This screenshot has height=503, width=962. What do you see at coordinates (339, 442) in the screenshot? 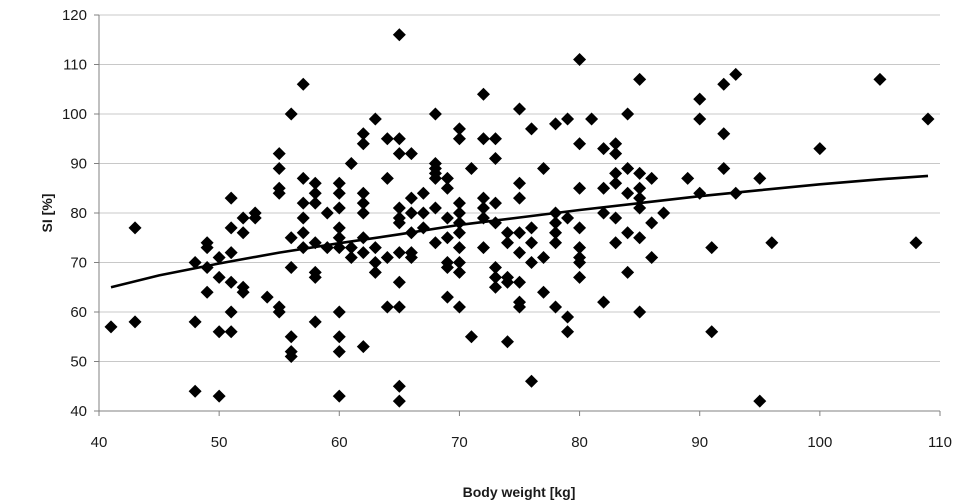
I see `x-tick-label: 60` at bounding box center [339, 442].